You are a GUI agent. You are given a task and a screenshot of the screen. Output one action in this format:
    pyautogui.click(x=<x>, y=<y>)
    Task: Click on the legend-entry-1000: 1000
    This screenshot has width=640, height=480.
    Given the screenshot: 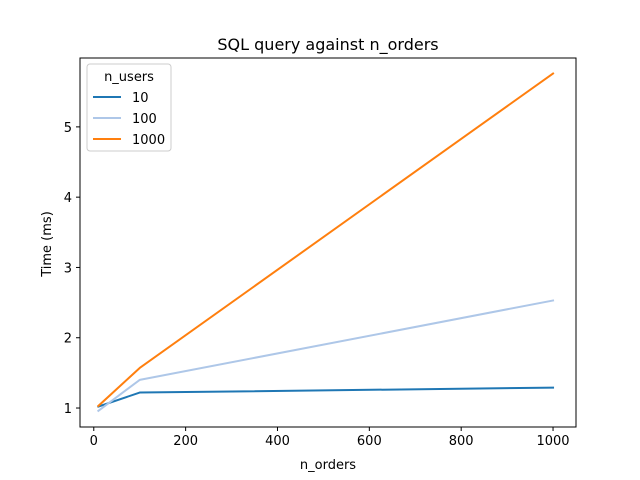 What is the action you would take?
    pyautogui.click(x=148, y=140)
    